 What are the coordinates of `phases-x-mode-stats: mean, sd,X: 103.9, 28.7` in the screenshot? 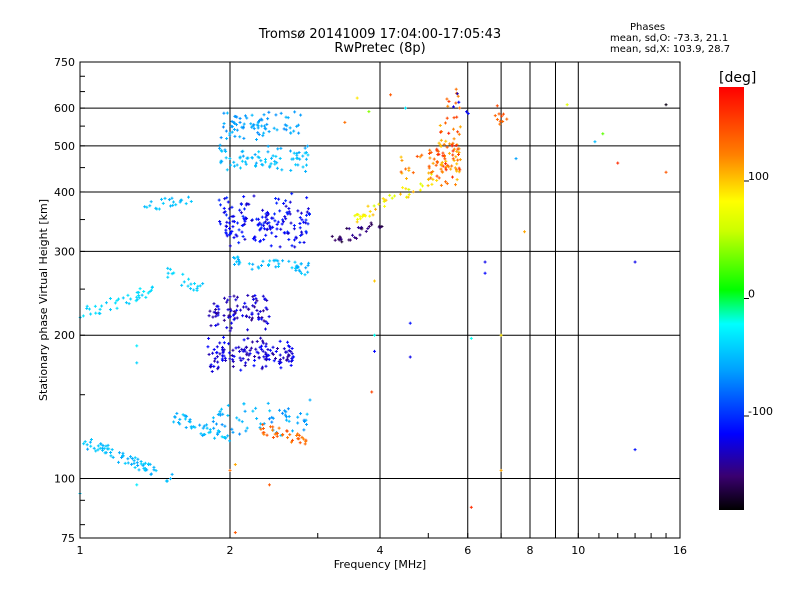 It's located at (670, 49).